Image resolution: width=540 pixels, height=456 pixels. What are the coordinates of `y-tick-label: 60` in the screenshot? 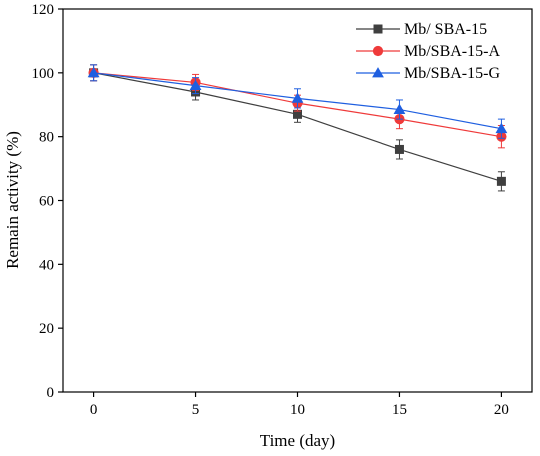 It's located at (46, 202).